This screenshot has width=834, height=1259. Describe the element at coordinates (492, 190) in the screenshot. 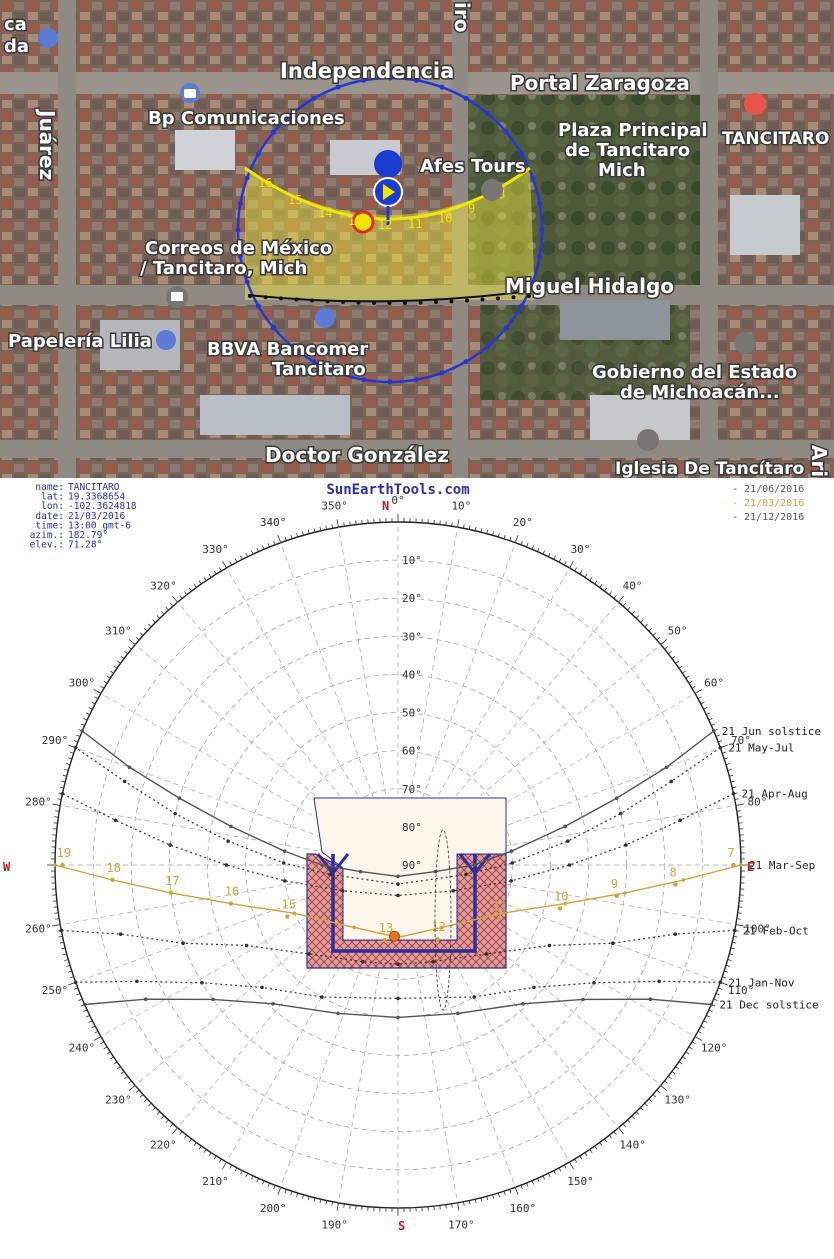

I see `travel-agency-icon` at that location.